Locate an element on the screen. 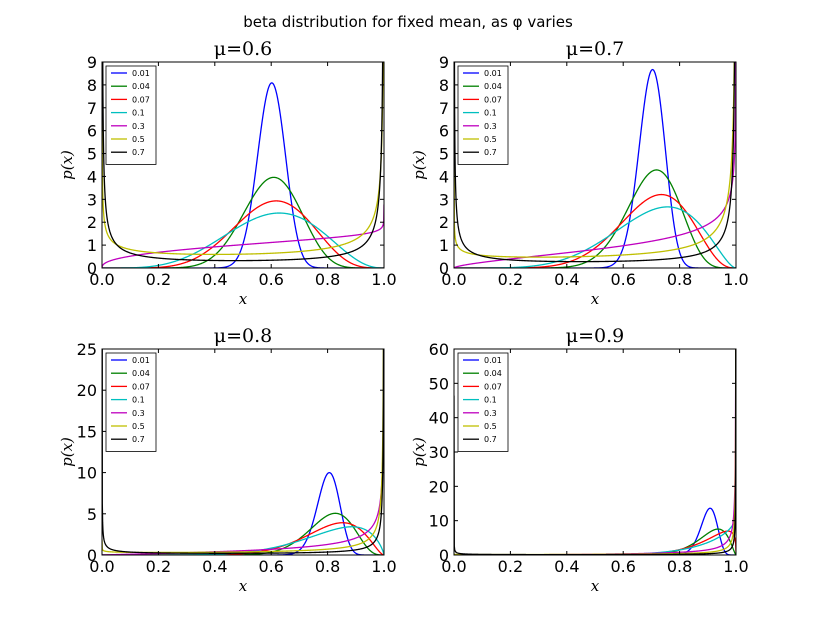  y-tick-label: 6 is located at coordinates (92, 131).